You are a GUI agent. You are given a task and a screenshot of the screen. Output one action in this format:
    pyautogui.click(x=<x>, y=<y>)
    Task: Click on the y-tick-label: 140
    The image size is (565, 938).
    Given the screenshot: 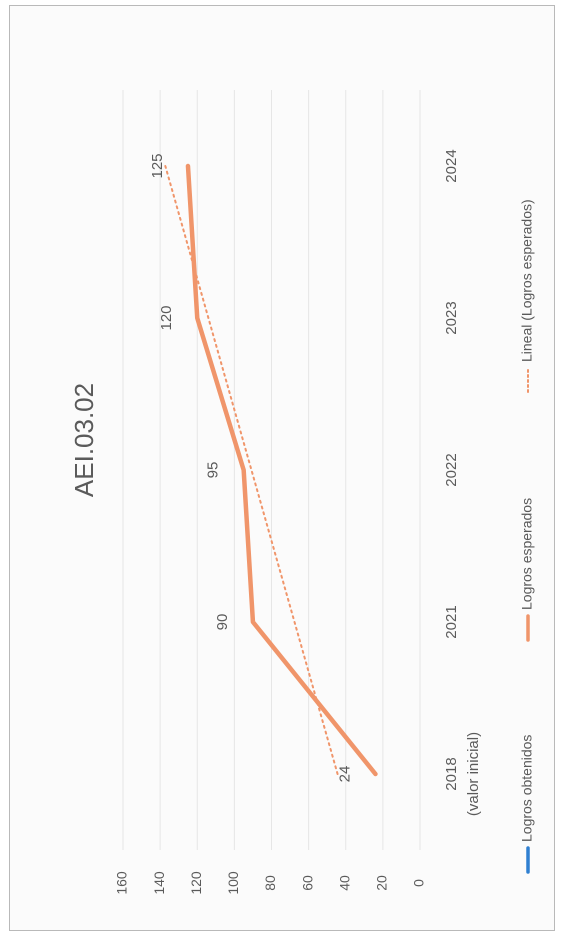 What is the action you would take?
    pyautogui.click(x=159, y=883)
    